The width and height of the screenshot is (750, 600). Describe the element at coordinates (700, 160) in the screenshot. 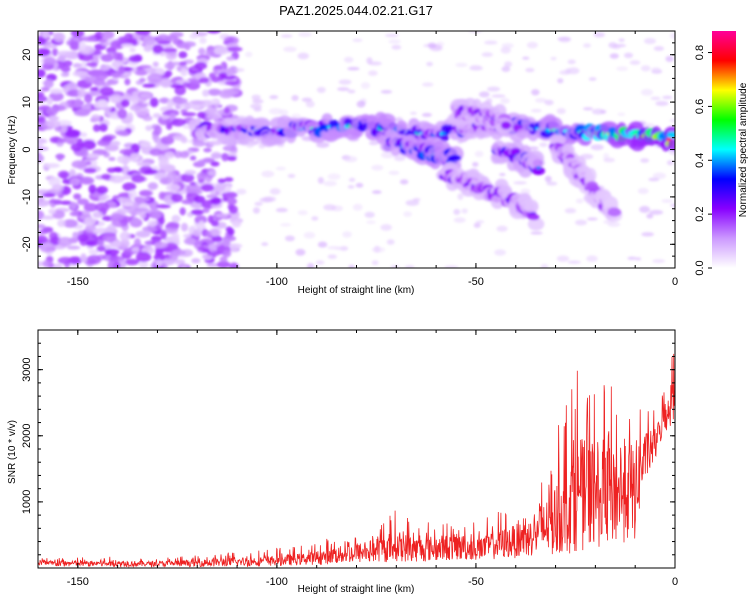

I see `colorbar-tick-label: 0.4` at that location.